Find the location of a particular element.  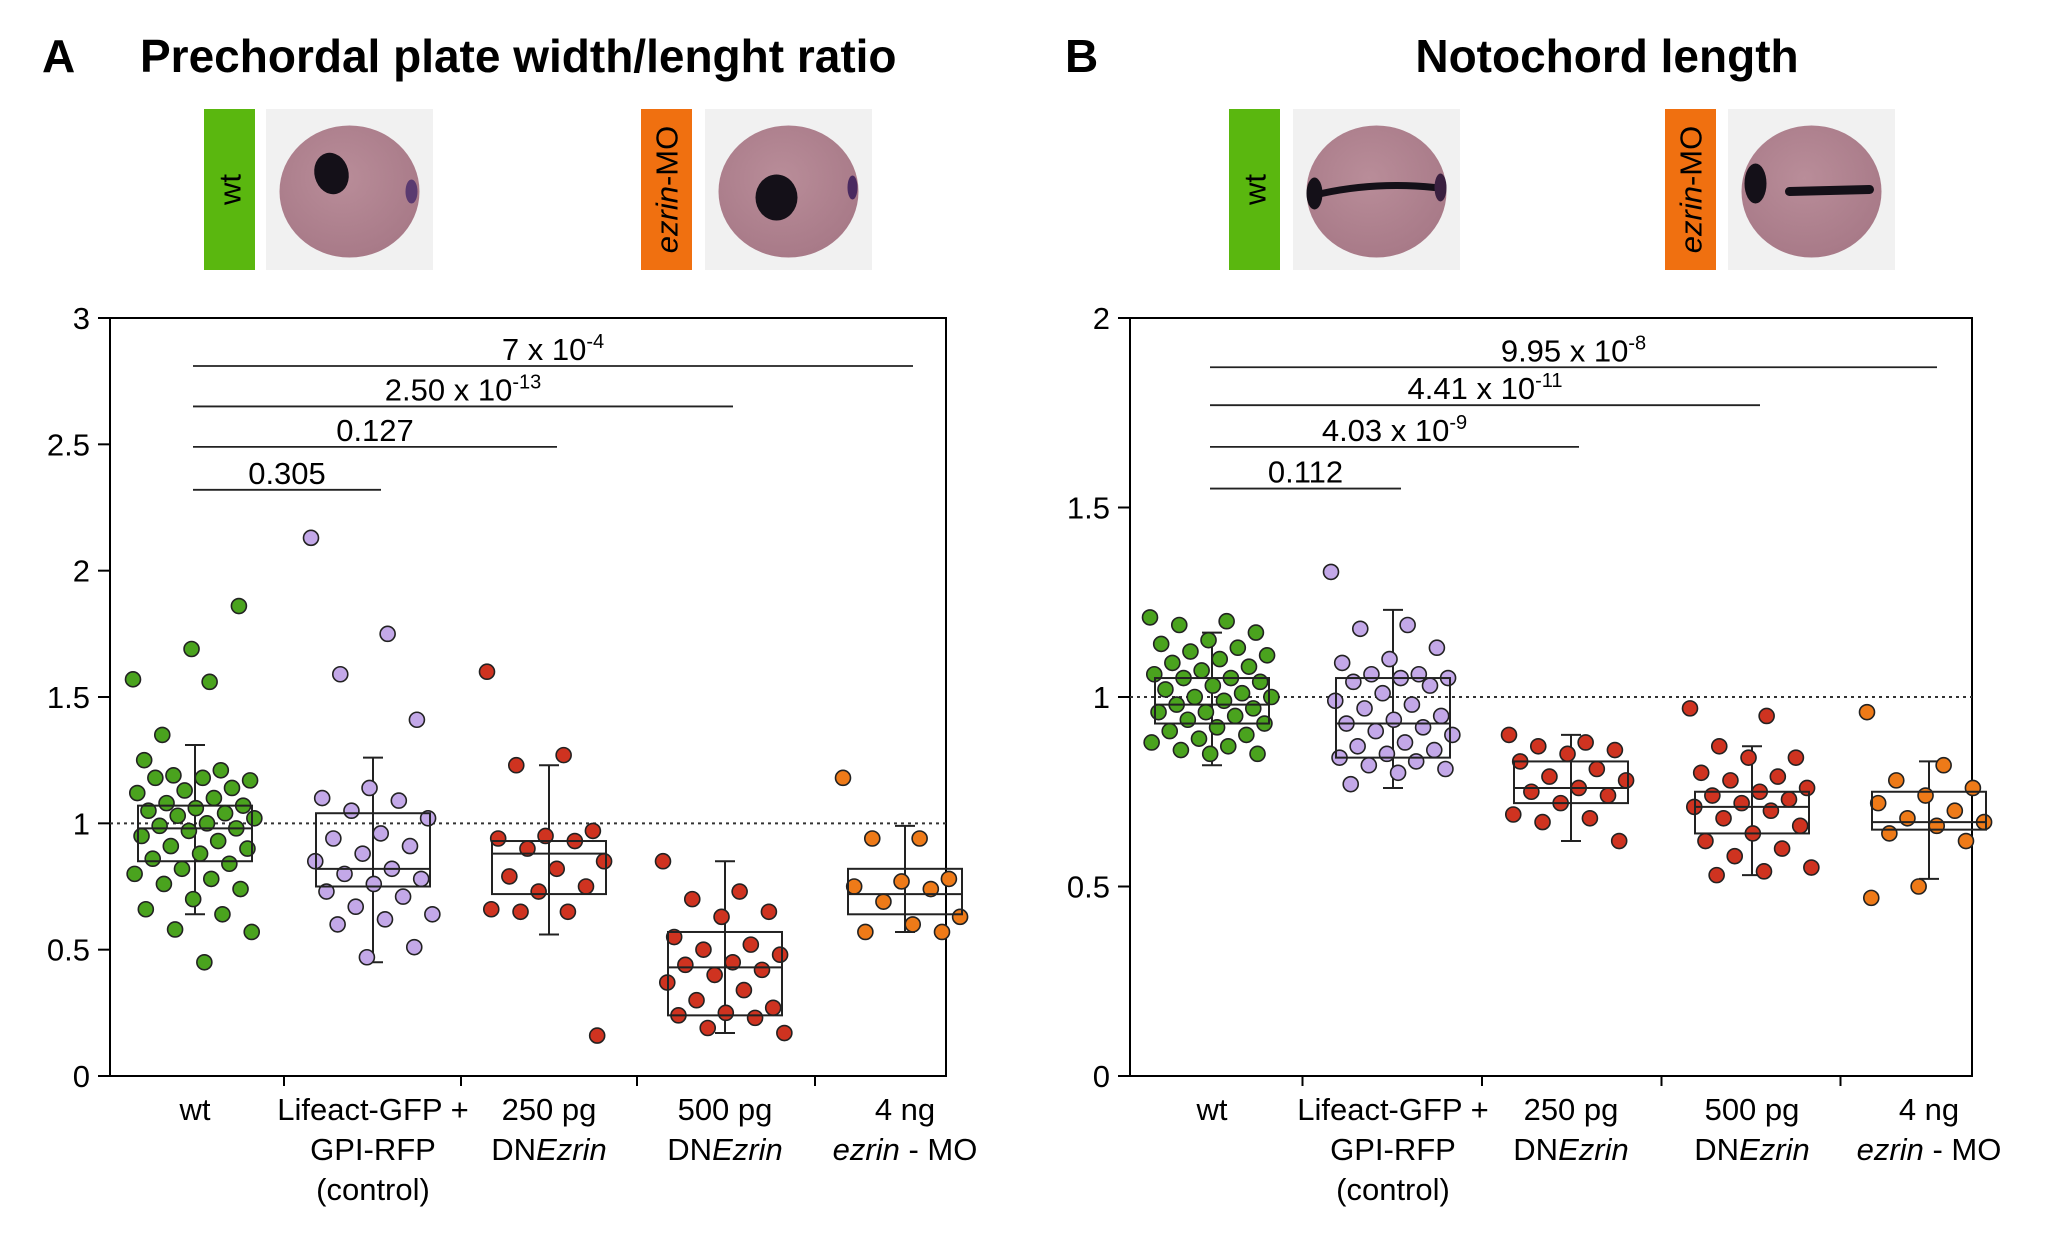

x-category-label: Lifeact-GFP + GPI-RFP (control) is located at coordinates (373, 1149).